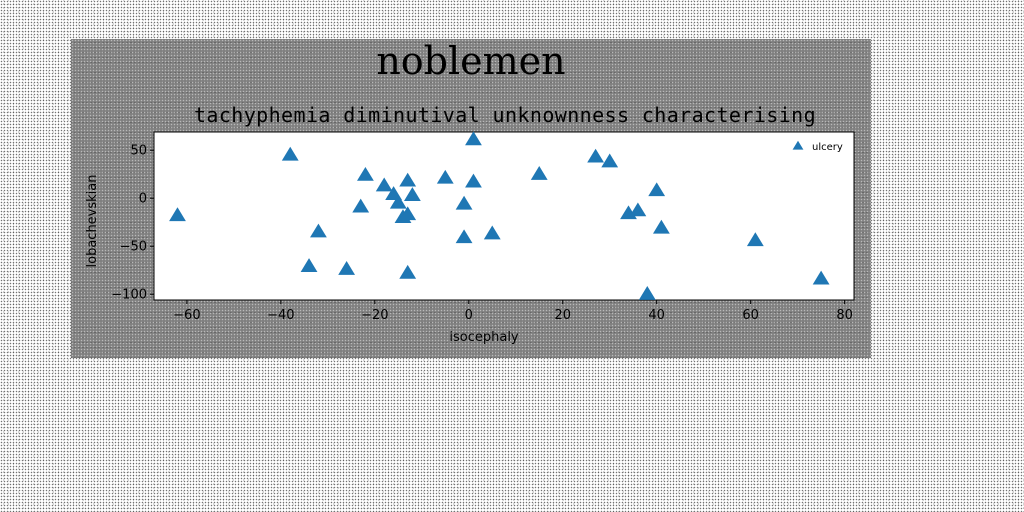  What do you see at coordinates (562, 315) in the screenshot?
I see `x-tick-label: 20` at bounding box center [562, 315].